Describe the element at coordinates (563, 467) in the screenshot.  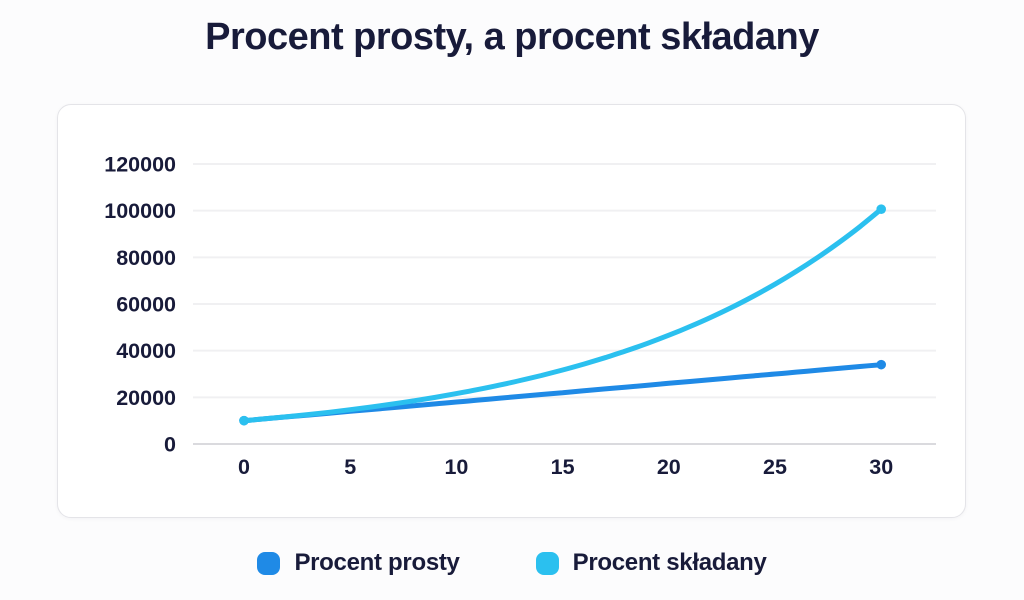
I see `x-tick-label: 15` at that location.